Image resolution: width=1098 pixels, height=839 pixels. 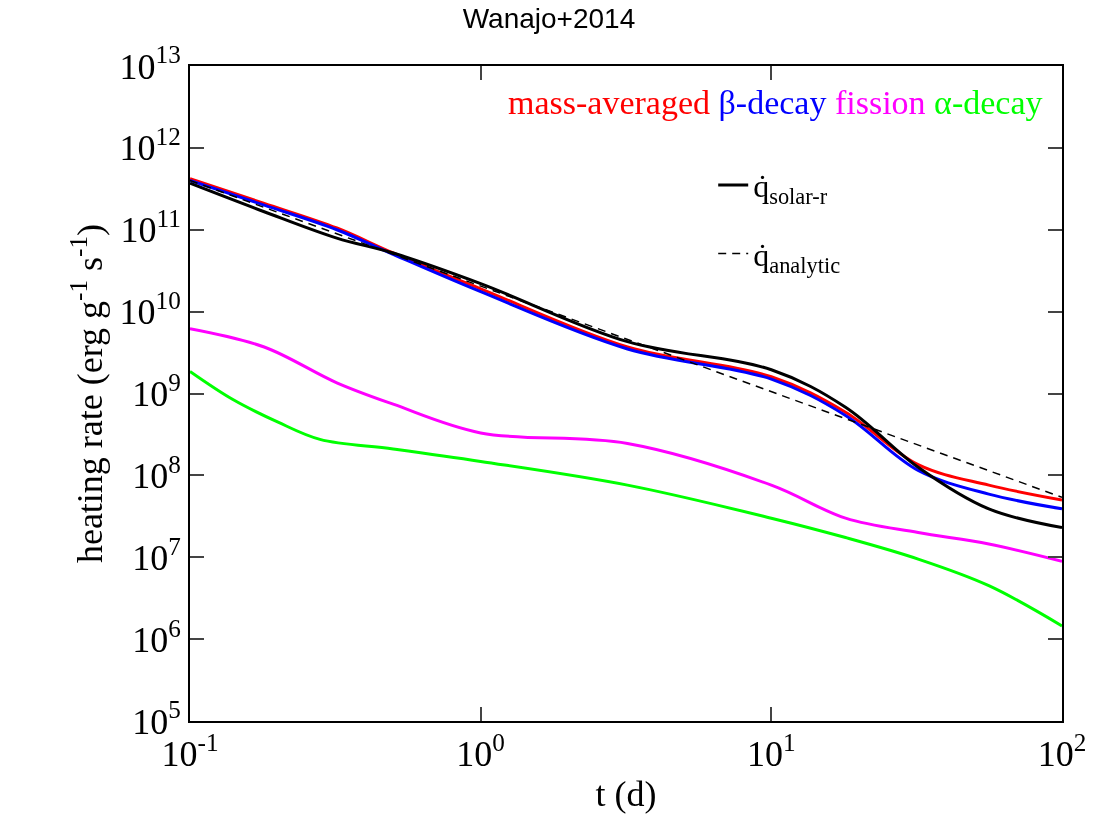 I want to click on x-tick-label: 10$^{2}$, so click(x=1062, y=752).